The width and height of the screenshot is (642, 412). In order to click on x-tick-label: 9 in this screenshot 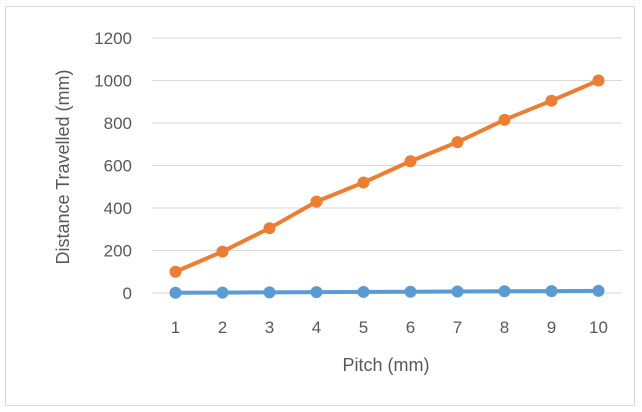, I will do `click(551, 327)`.